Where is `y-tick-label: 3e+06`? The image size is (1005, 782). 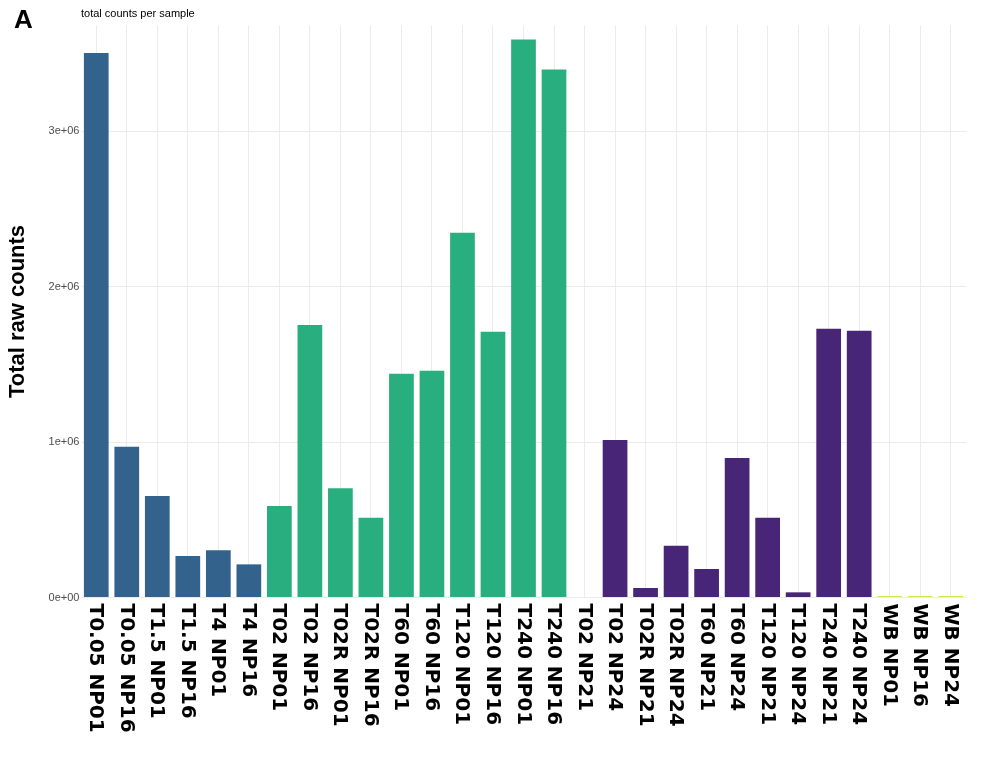
y-tick-label: 3e+06 is located at coordinates (64, 130).